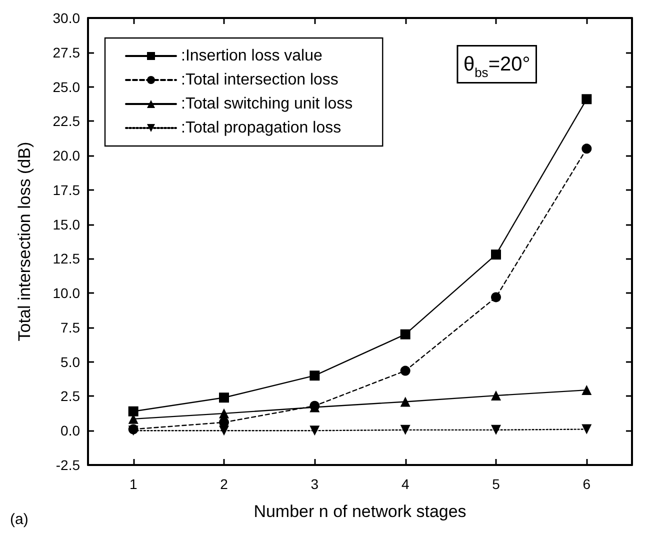  I want to click on x-tick-label: 2, so click(224, 484).